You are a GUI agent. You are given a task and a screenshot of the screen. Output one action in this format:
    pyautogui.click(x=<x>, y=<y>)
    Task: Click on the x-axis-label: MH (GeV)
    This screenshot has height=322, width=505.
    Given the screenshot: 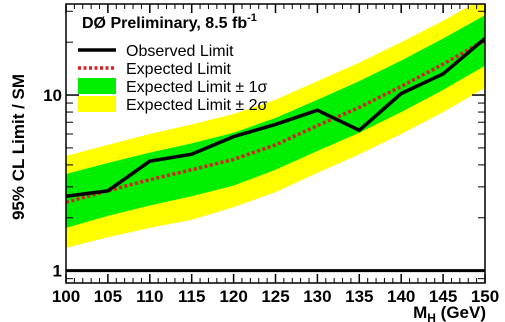 What is the action you would take?
    pyautogui.click(x=449, y=312)
    